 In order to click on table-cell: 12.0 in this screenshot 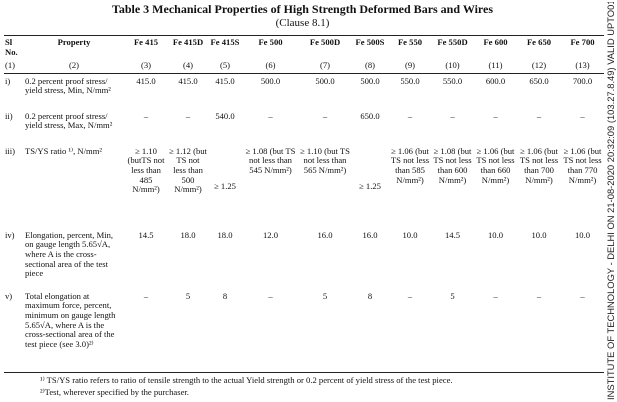, I will do `click(270, 234)`.